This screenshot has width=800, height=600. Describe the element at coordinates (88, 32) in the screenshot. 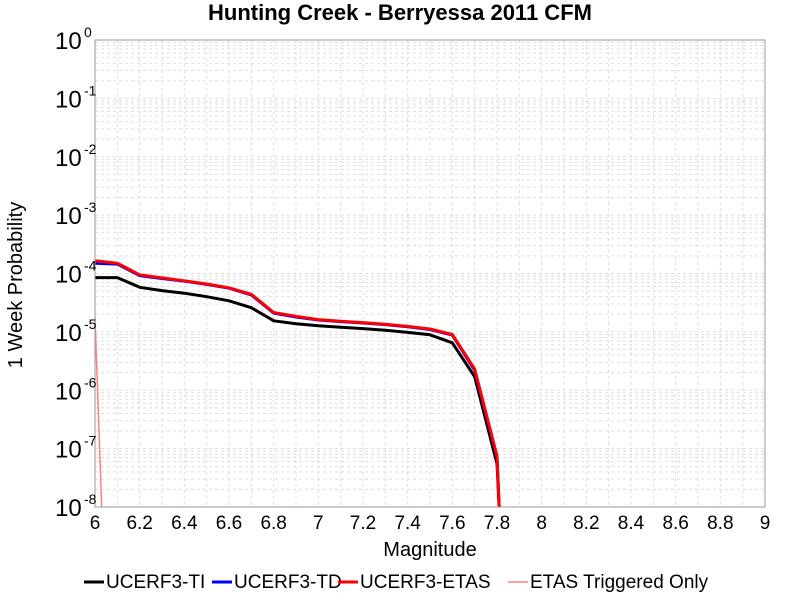

I see `y-tick-exponent: 0` at that location.